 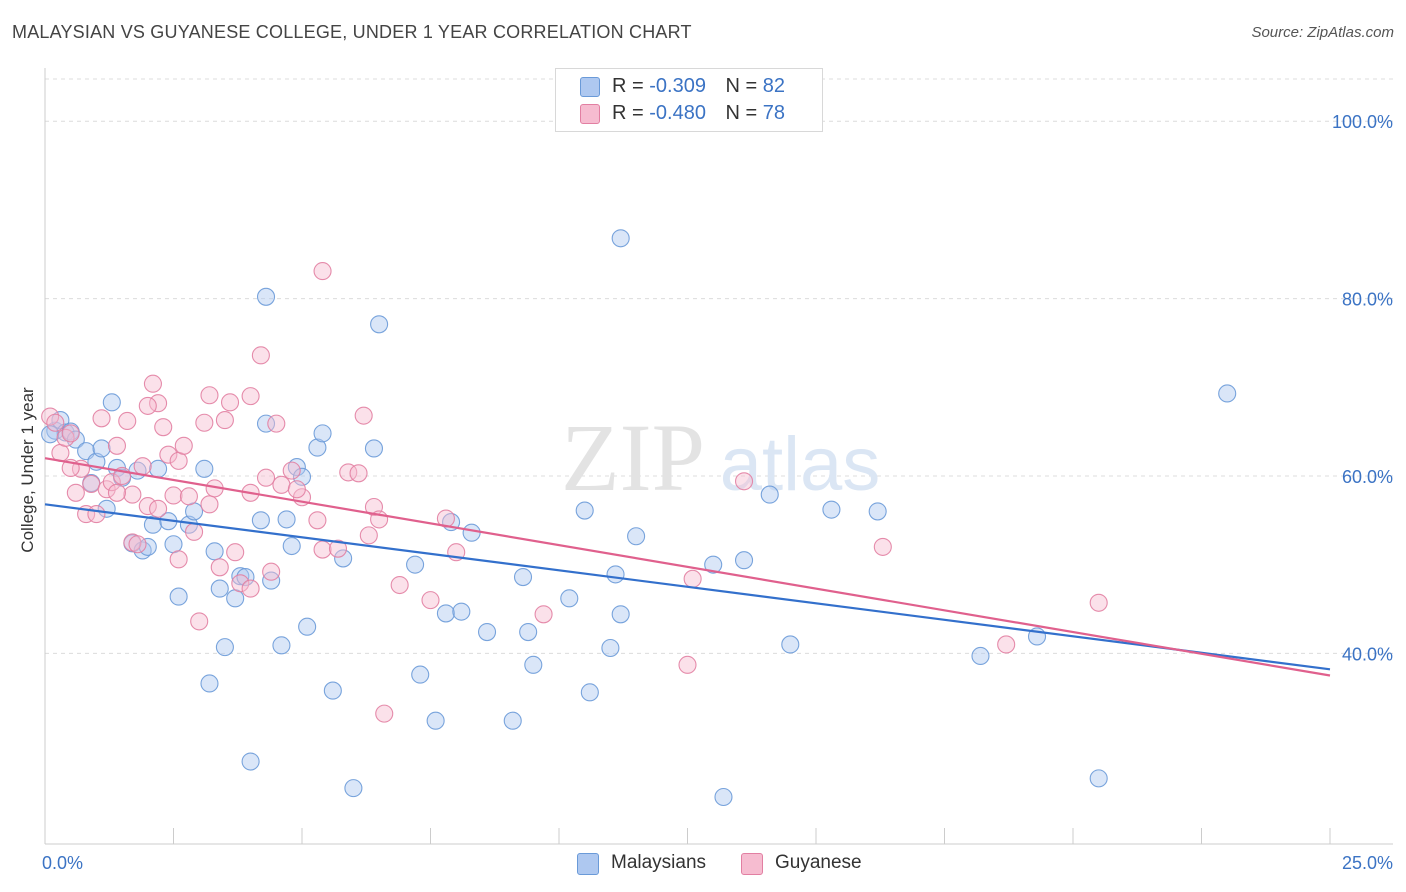 I want to click on bottom-legend-label-guyanese: Guyanese, so click(x=818, y=862).